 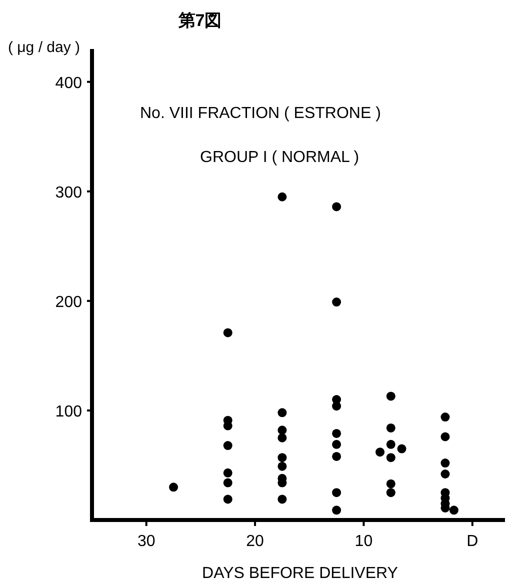 I want to click on y-tick-label: 200, so click(x=68, y=302).